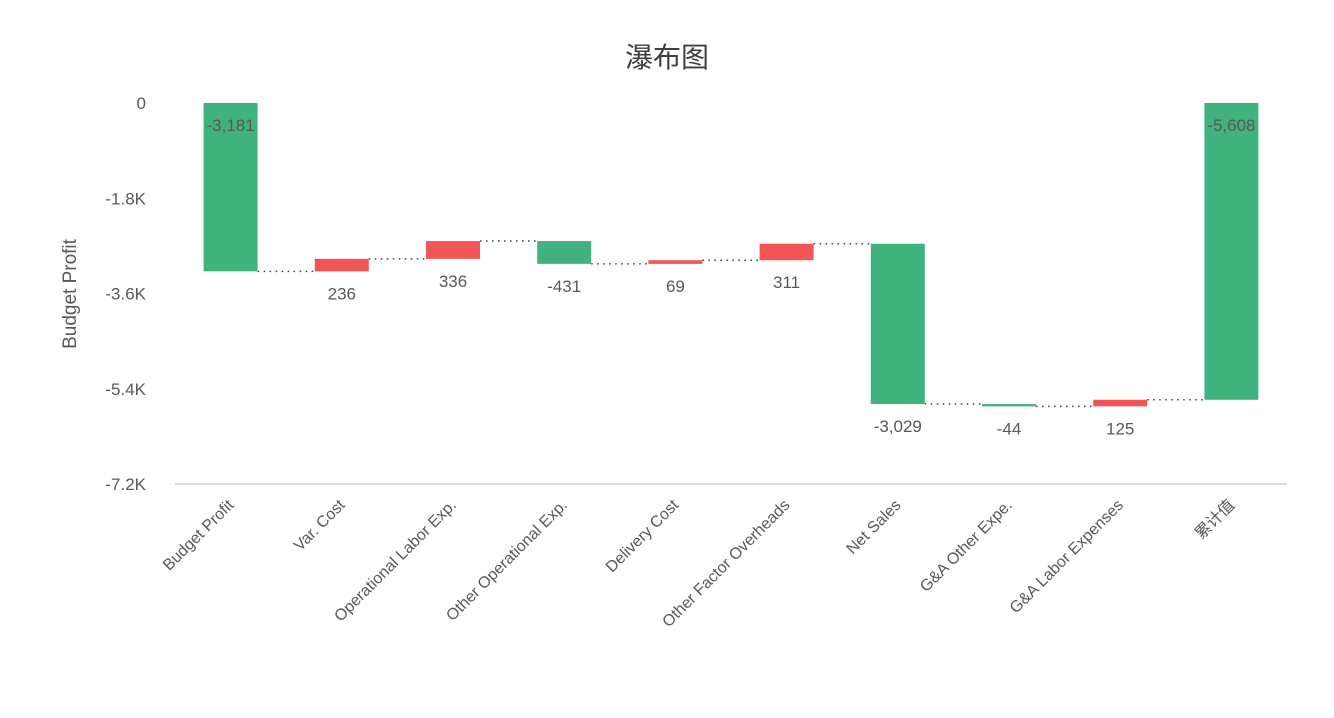 Image resolution: width=1334 pixels, height=718 pixels. I want to click on x-category-label: Other Operational Exp., so click(507, 561).